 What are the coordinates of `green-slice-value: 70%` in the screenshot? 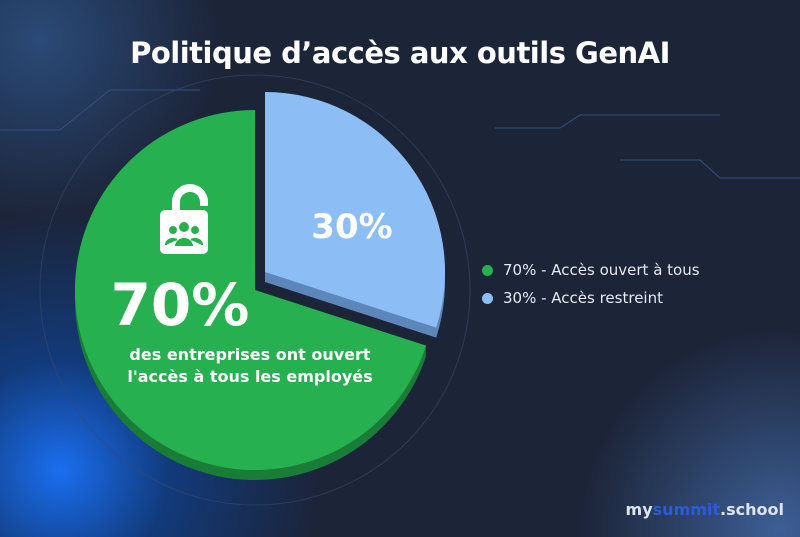 It's located at (180, 305).